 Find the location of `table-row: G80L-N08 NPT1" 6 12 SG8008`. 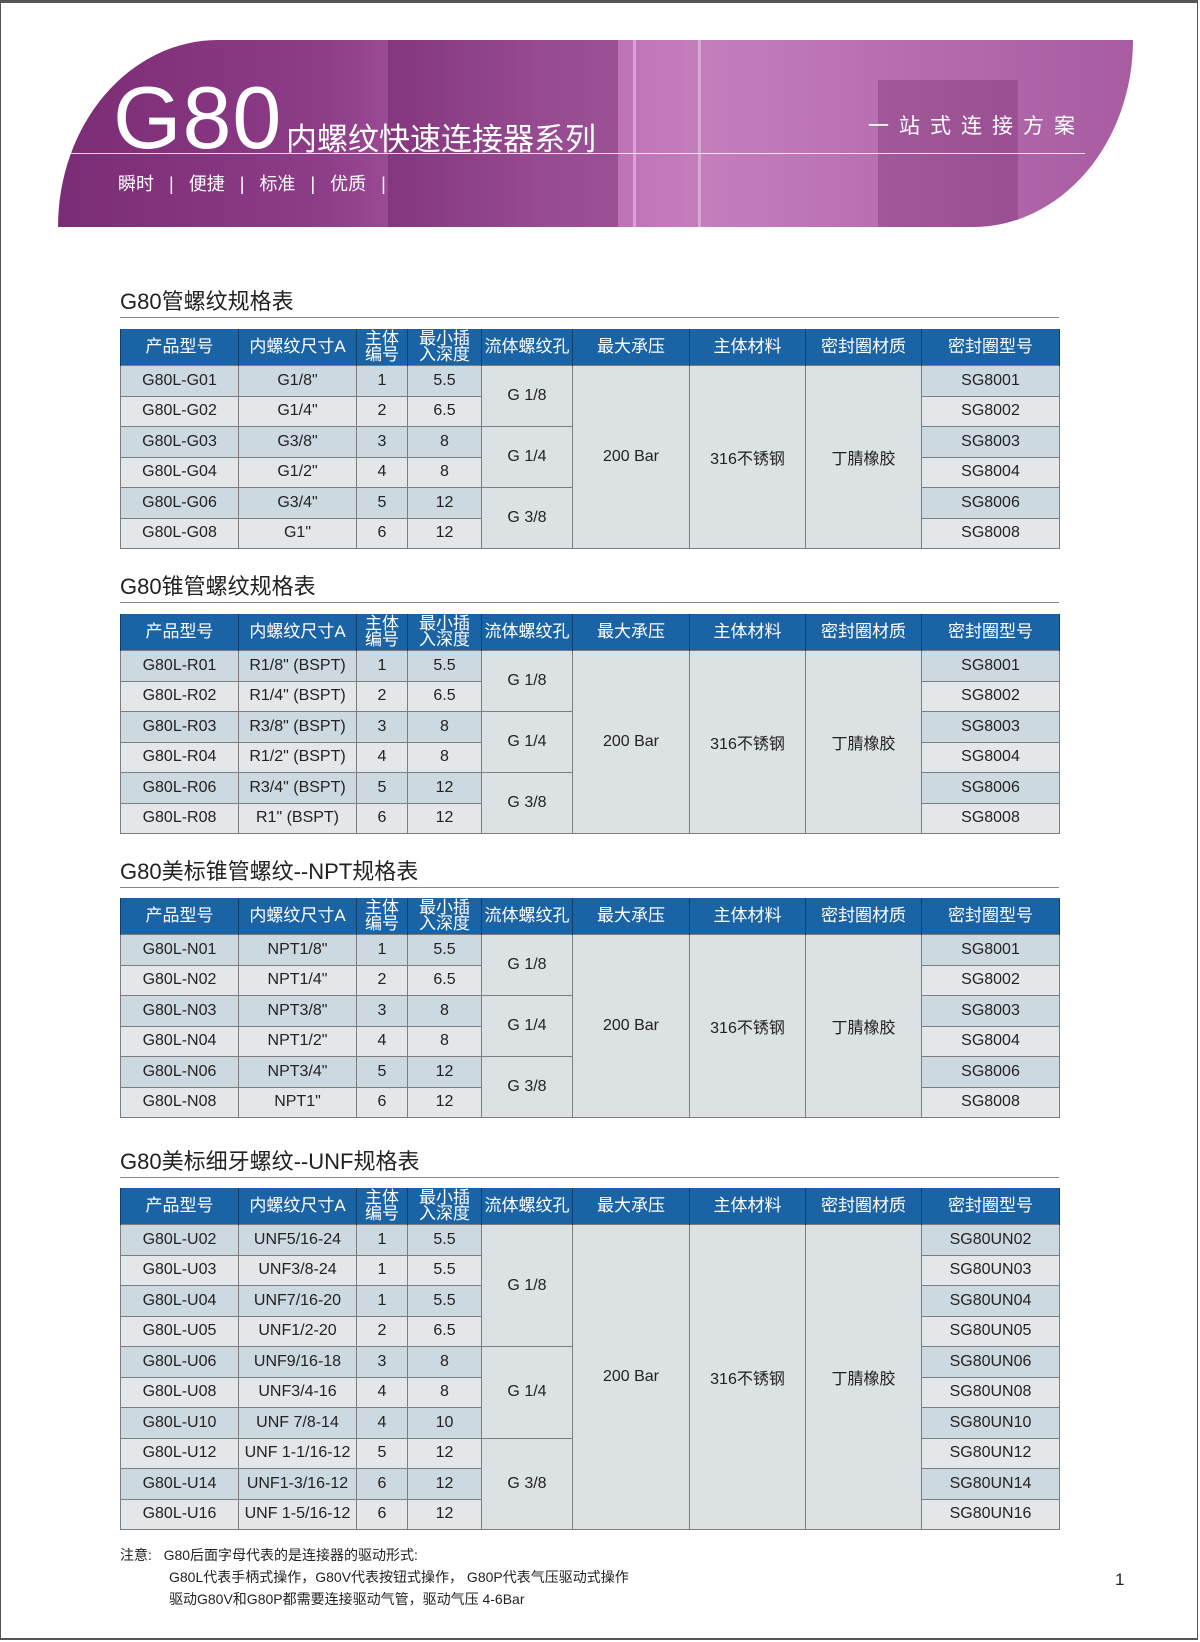

table-row: G80L-N08 NPT1" 6 12 SG8008 is located at coordinates (590, 1102).